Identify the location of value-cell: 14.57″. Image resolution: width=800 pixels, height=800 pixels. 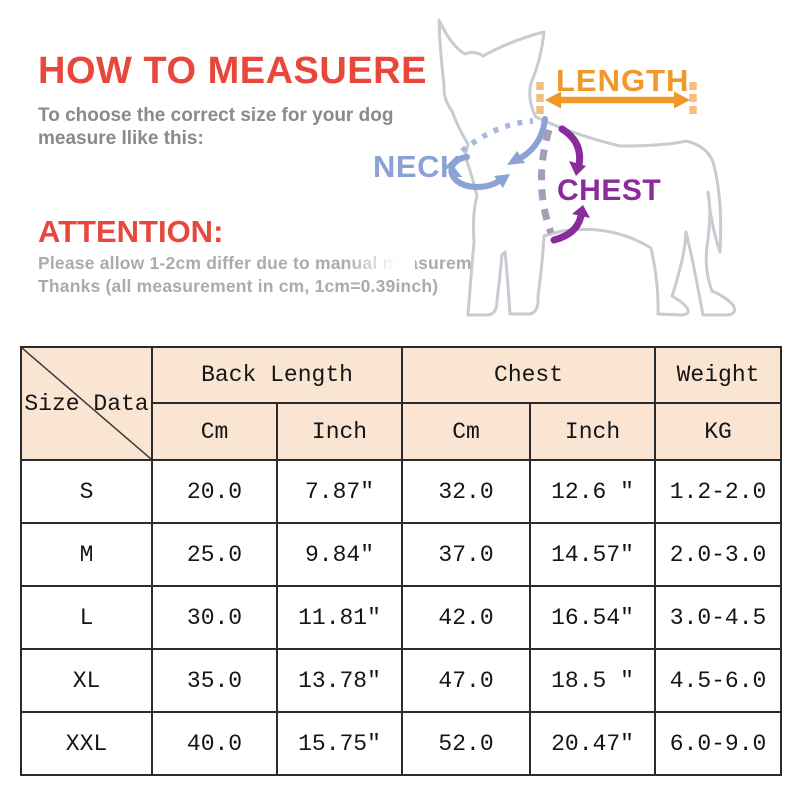
(593, 554).